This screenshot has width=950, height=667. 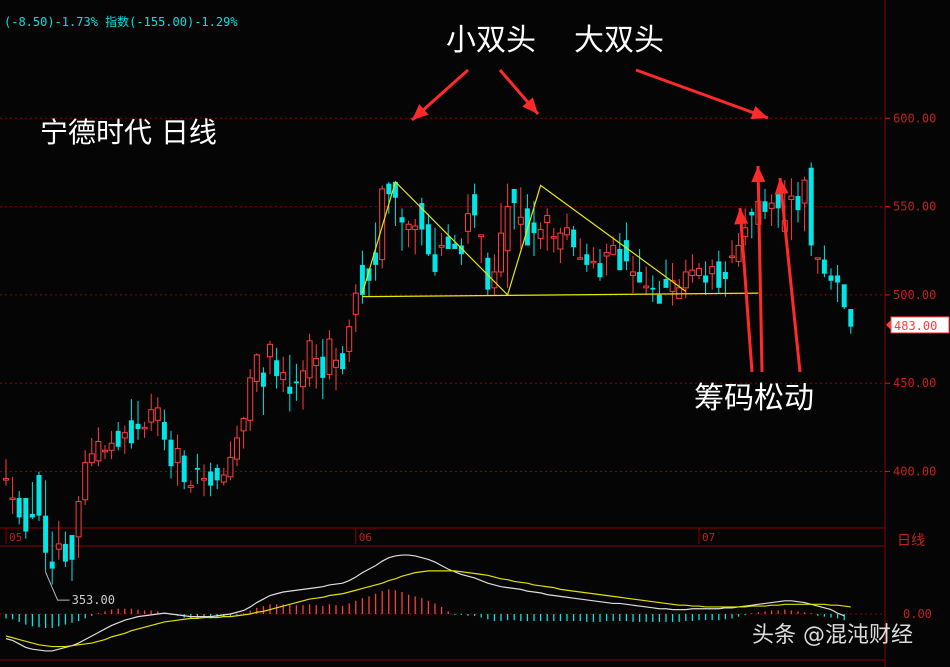 I want to click on neckline, so click(x=560, y=295).